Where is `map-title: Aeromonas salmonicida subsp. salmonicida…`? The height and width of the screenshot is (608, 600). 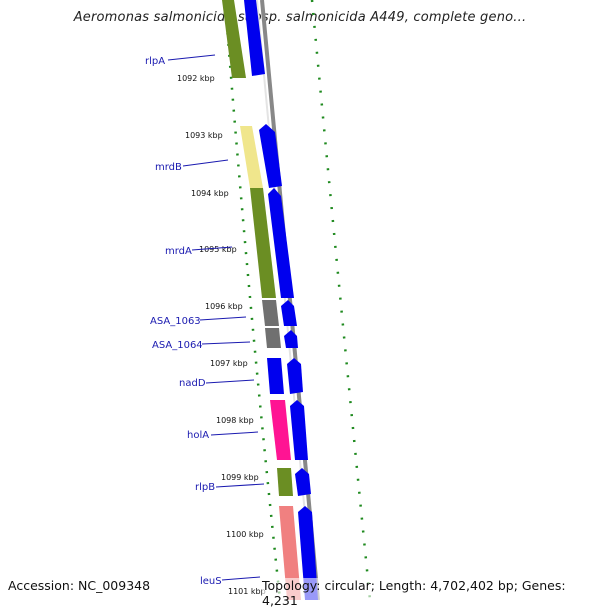
map-title: Aeromonas salmonicida subsp. salmonicida… is located at coordinates (300, 17).